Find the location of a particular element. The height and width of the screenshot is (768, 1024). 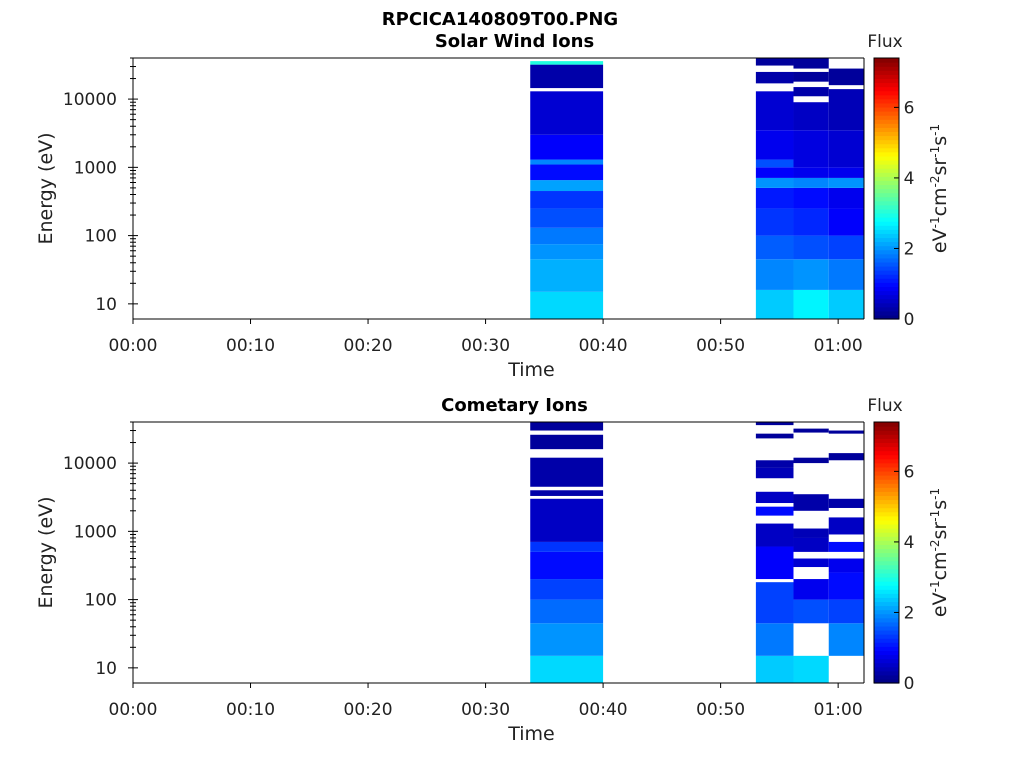

x-tick-label: 00:30 is located at coordinates (485, 710).